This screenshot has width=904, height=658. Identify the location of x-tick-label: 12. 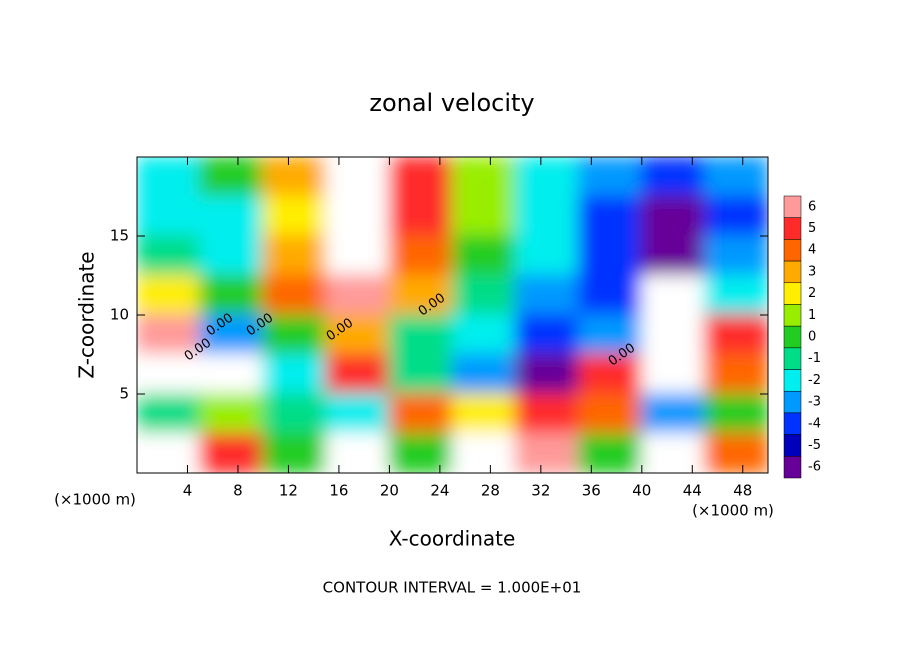
(288, 491).